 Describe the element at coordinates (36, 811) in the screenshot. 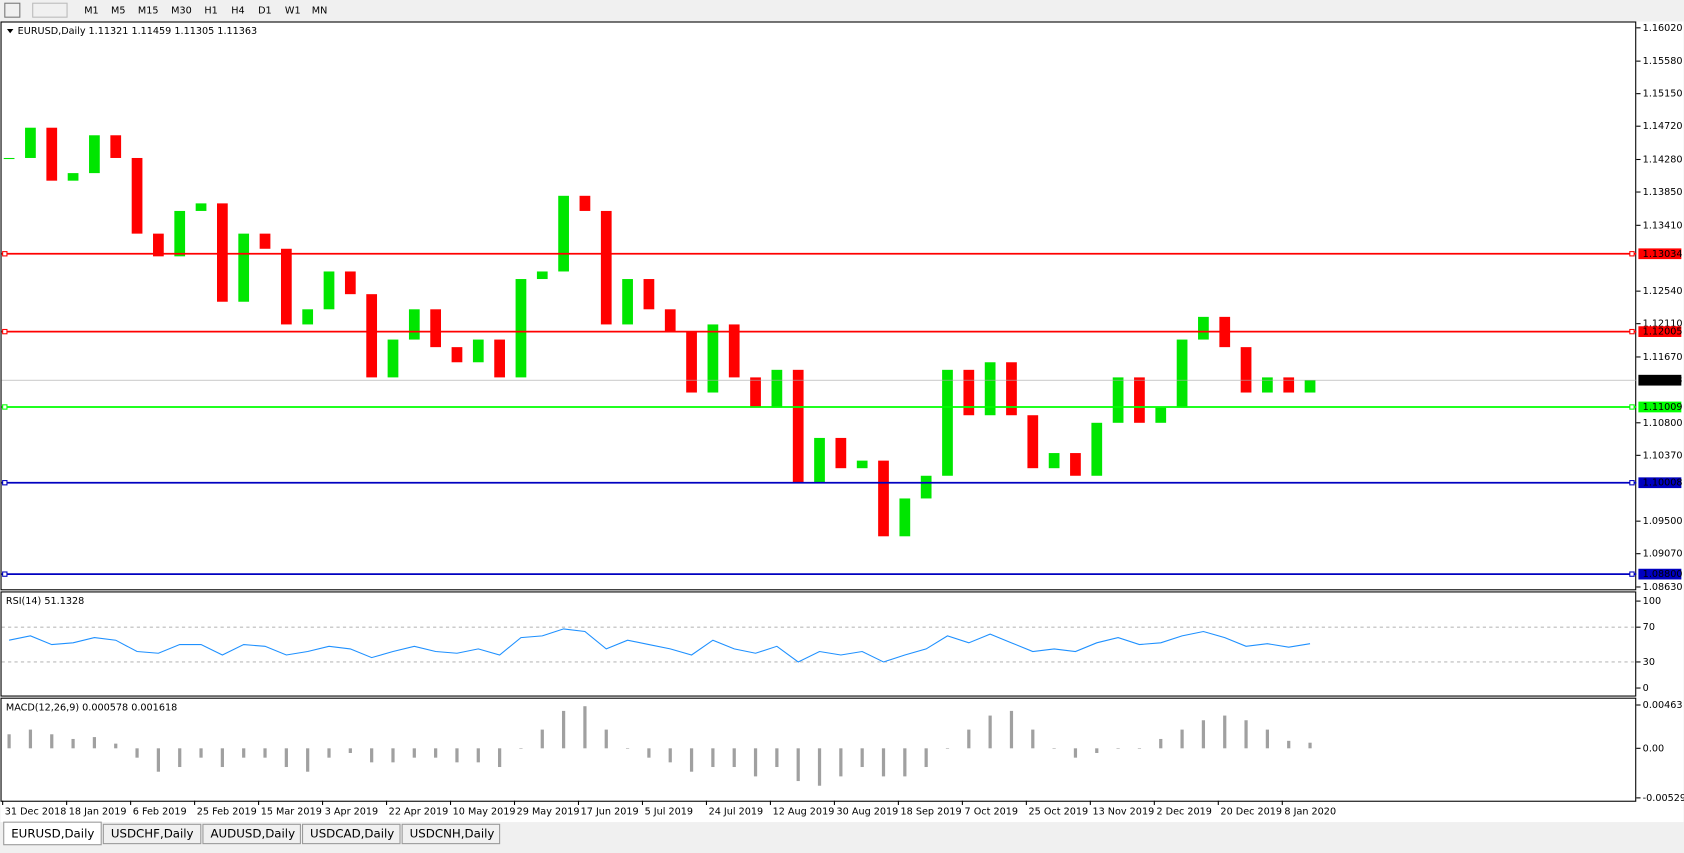

I see `x-tick-label: 31 Dec 2018` at that location.